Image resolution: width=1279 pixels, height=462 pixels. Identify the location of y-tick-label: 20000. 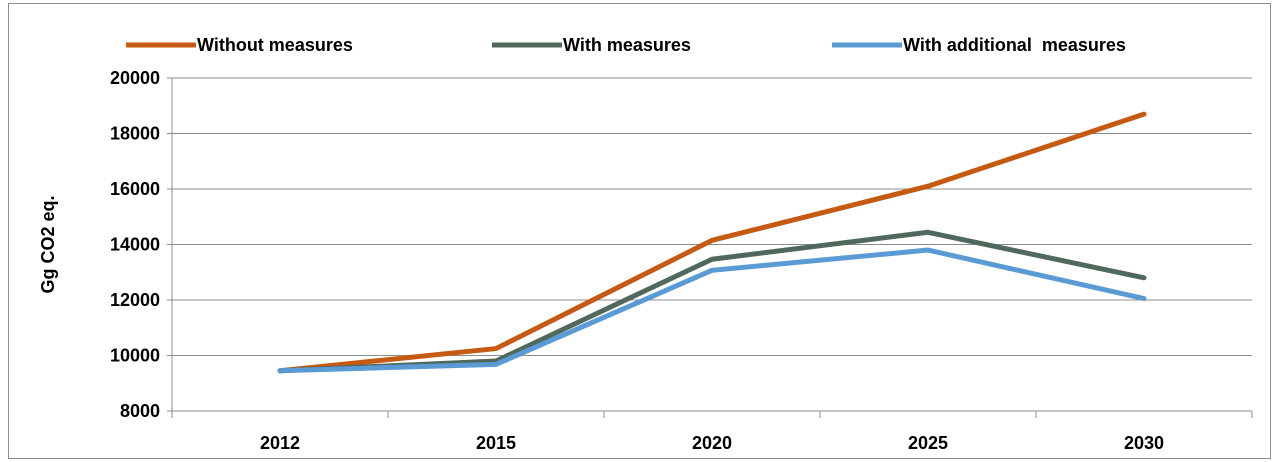
(135, 78).